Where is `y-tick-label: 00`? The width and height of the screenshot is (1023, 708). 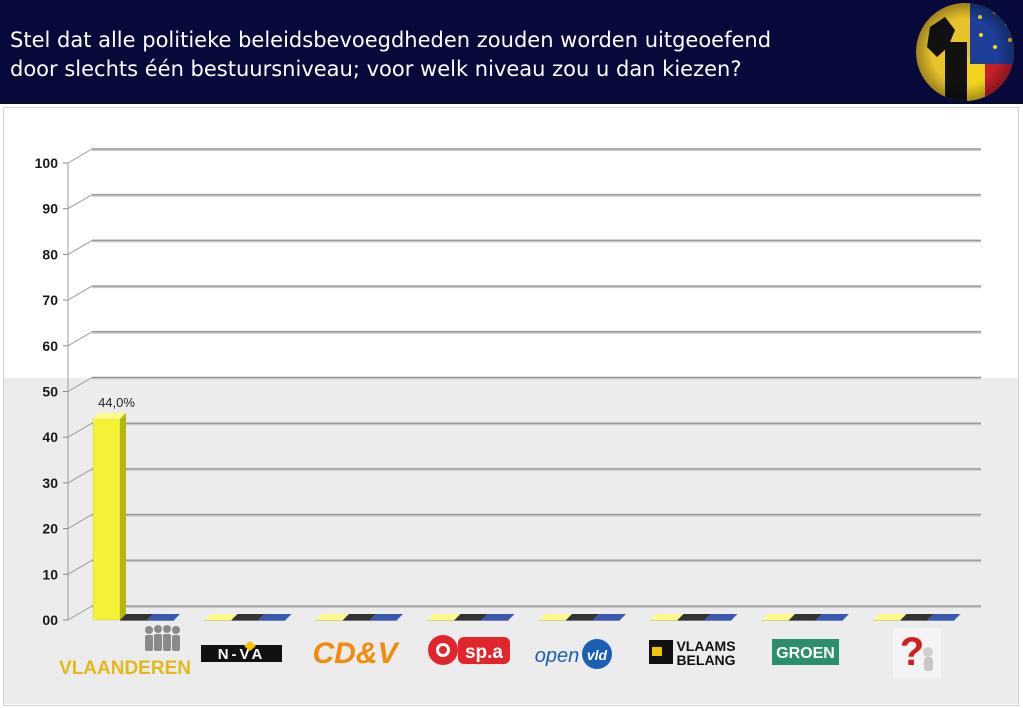
y-tick-label: 00 is located at coordinates (50, 620).